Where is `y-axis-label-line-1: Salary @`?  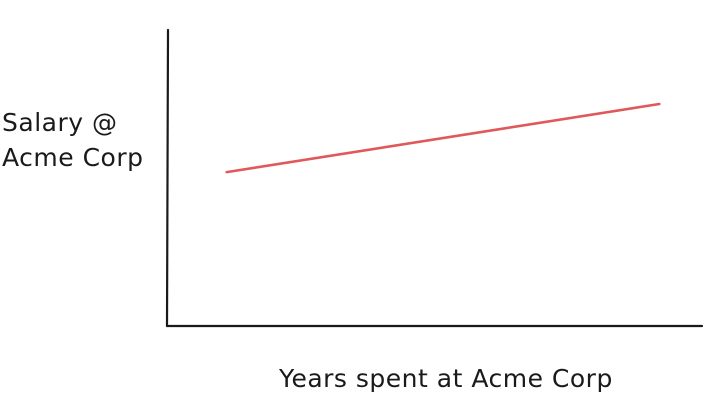
y-axis-label-line-1: Salary @ is located at coordinates (59, 122).